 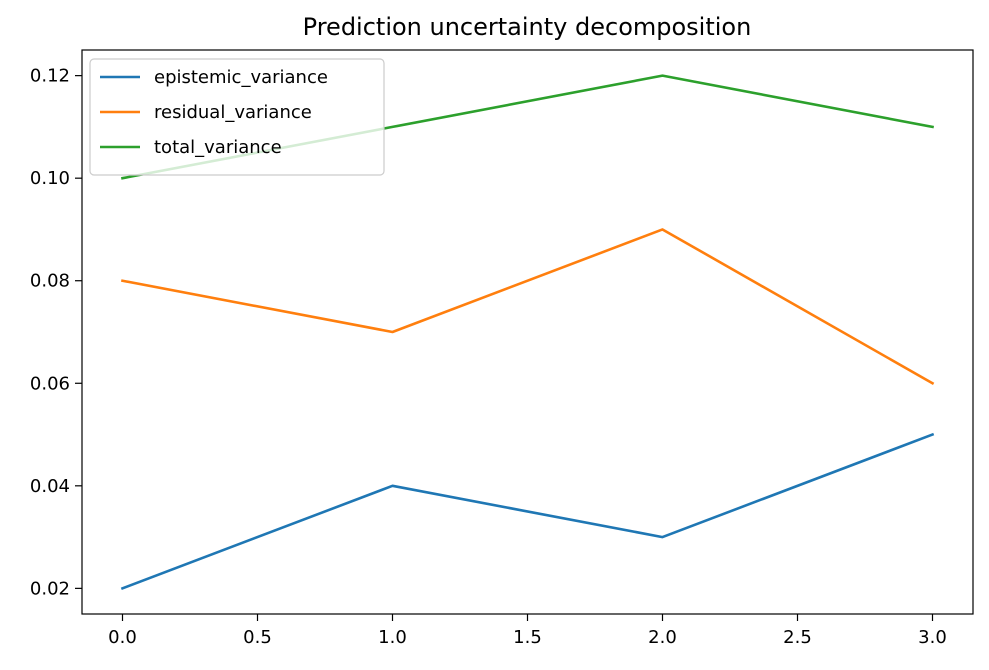 What do you see at coordinates (662, 637) in the screenshot?
I see `x-tick-label: 2.0` at bounding box center [662, 637].